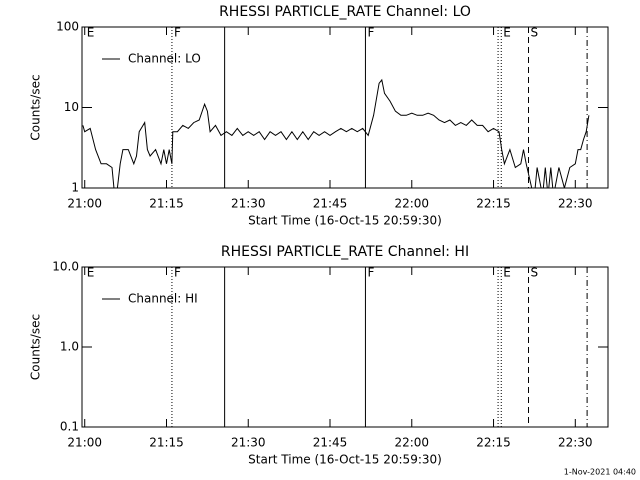 The height and width of the screenshot is (480, 640). Describe the element at coordinates (69, 427) in the screenshot. I see `y-tick-label: 0.1` at that location.